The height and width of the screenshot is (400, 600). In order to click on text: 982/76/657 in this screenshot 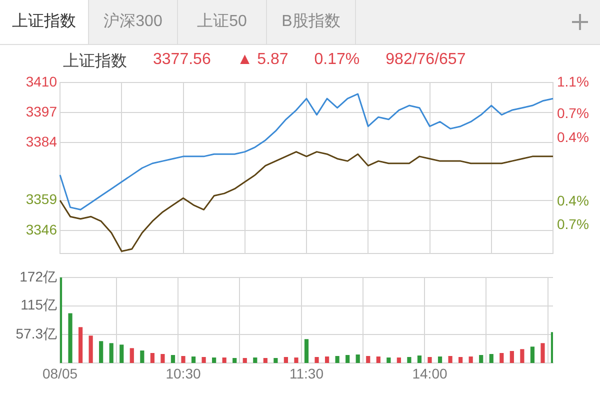, I will do `click(426, 60)`.